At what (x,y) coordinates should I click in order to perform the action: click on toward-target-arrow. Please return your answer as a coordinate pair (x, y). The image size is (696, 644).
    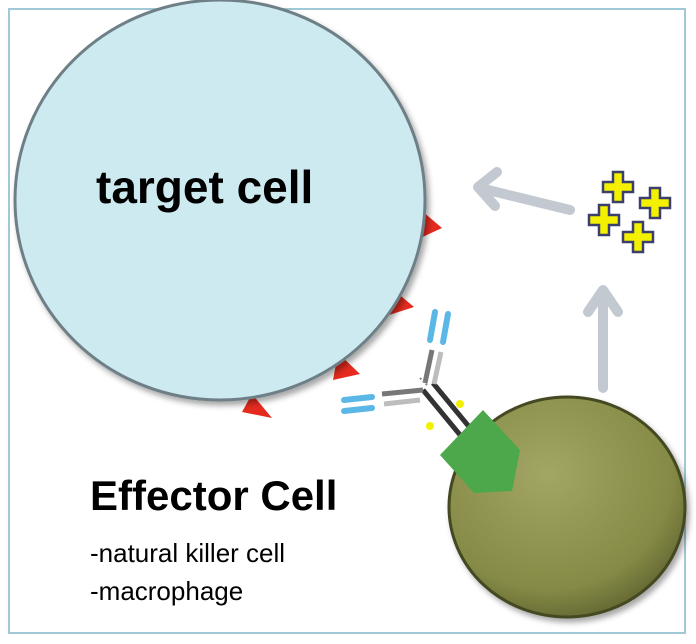
    Looking at the image, I should click on (524, 191).